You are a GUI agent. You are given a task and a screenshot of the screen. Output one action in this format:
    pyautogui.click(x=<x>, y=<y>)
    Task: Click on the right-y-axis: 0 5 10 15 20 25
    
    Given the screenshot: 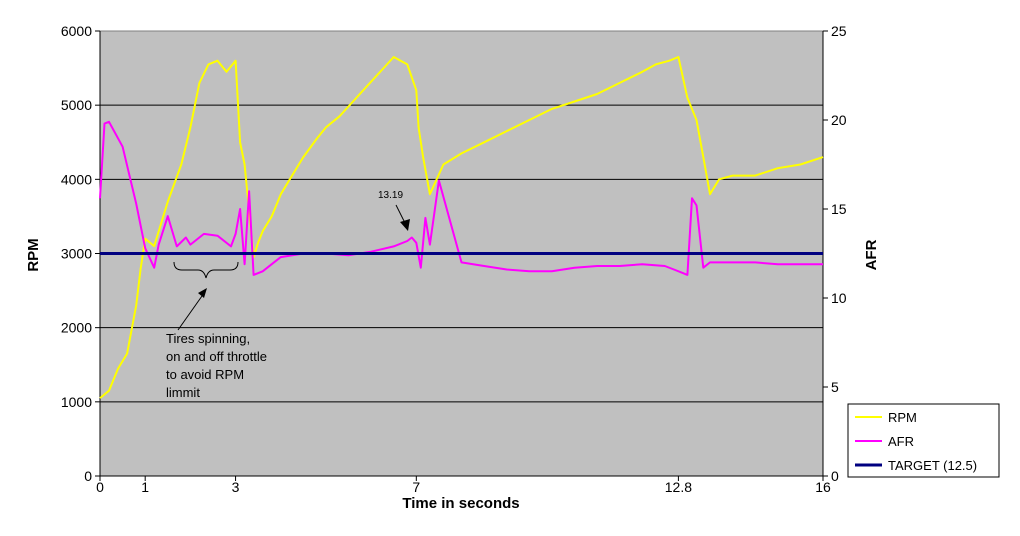 What is the action you would take?
    pyautogui.click(x=834, y=253)
    